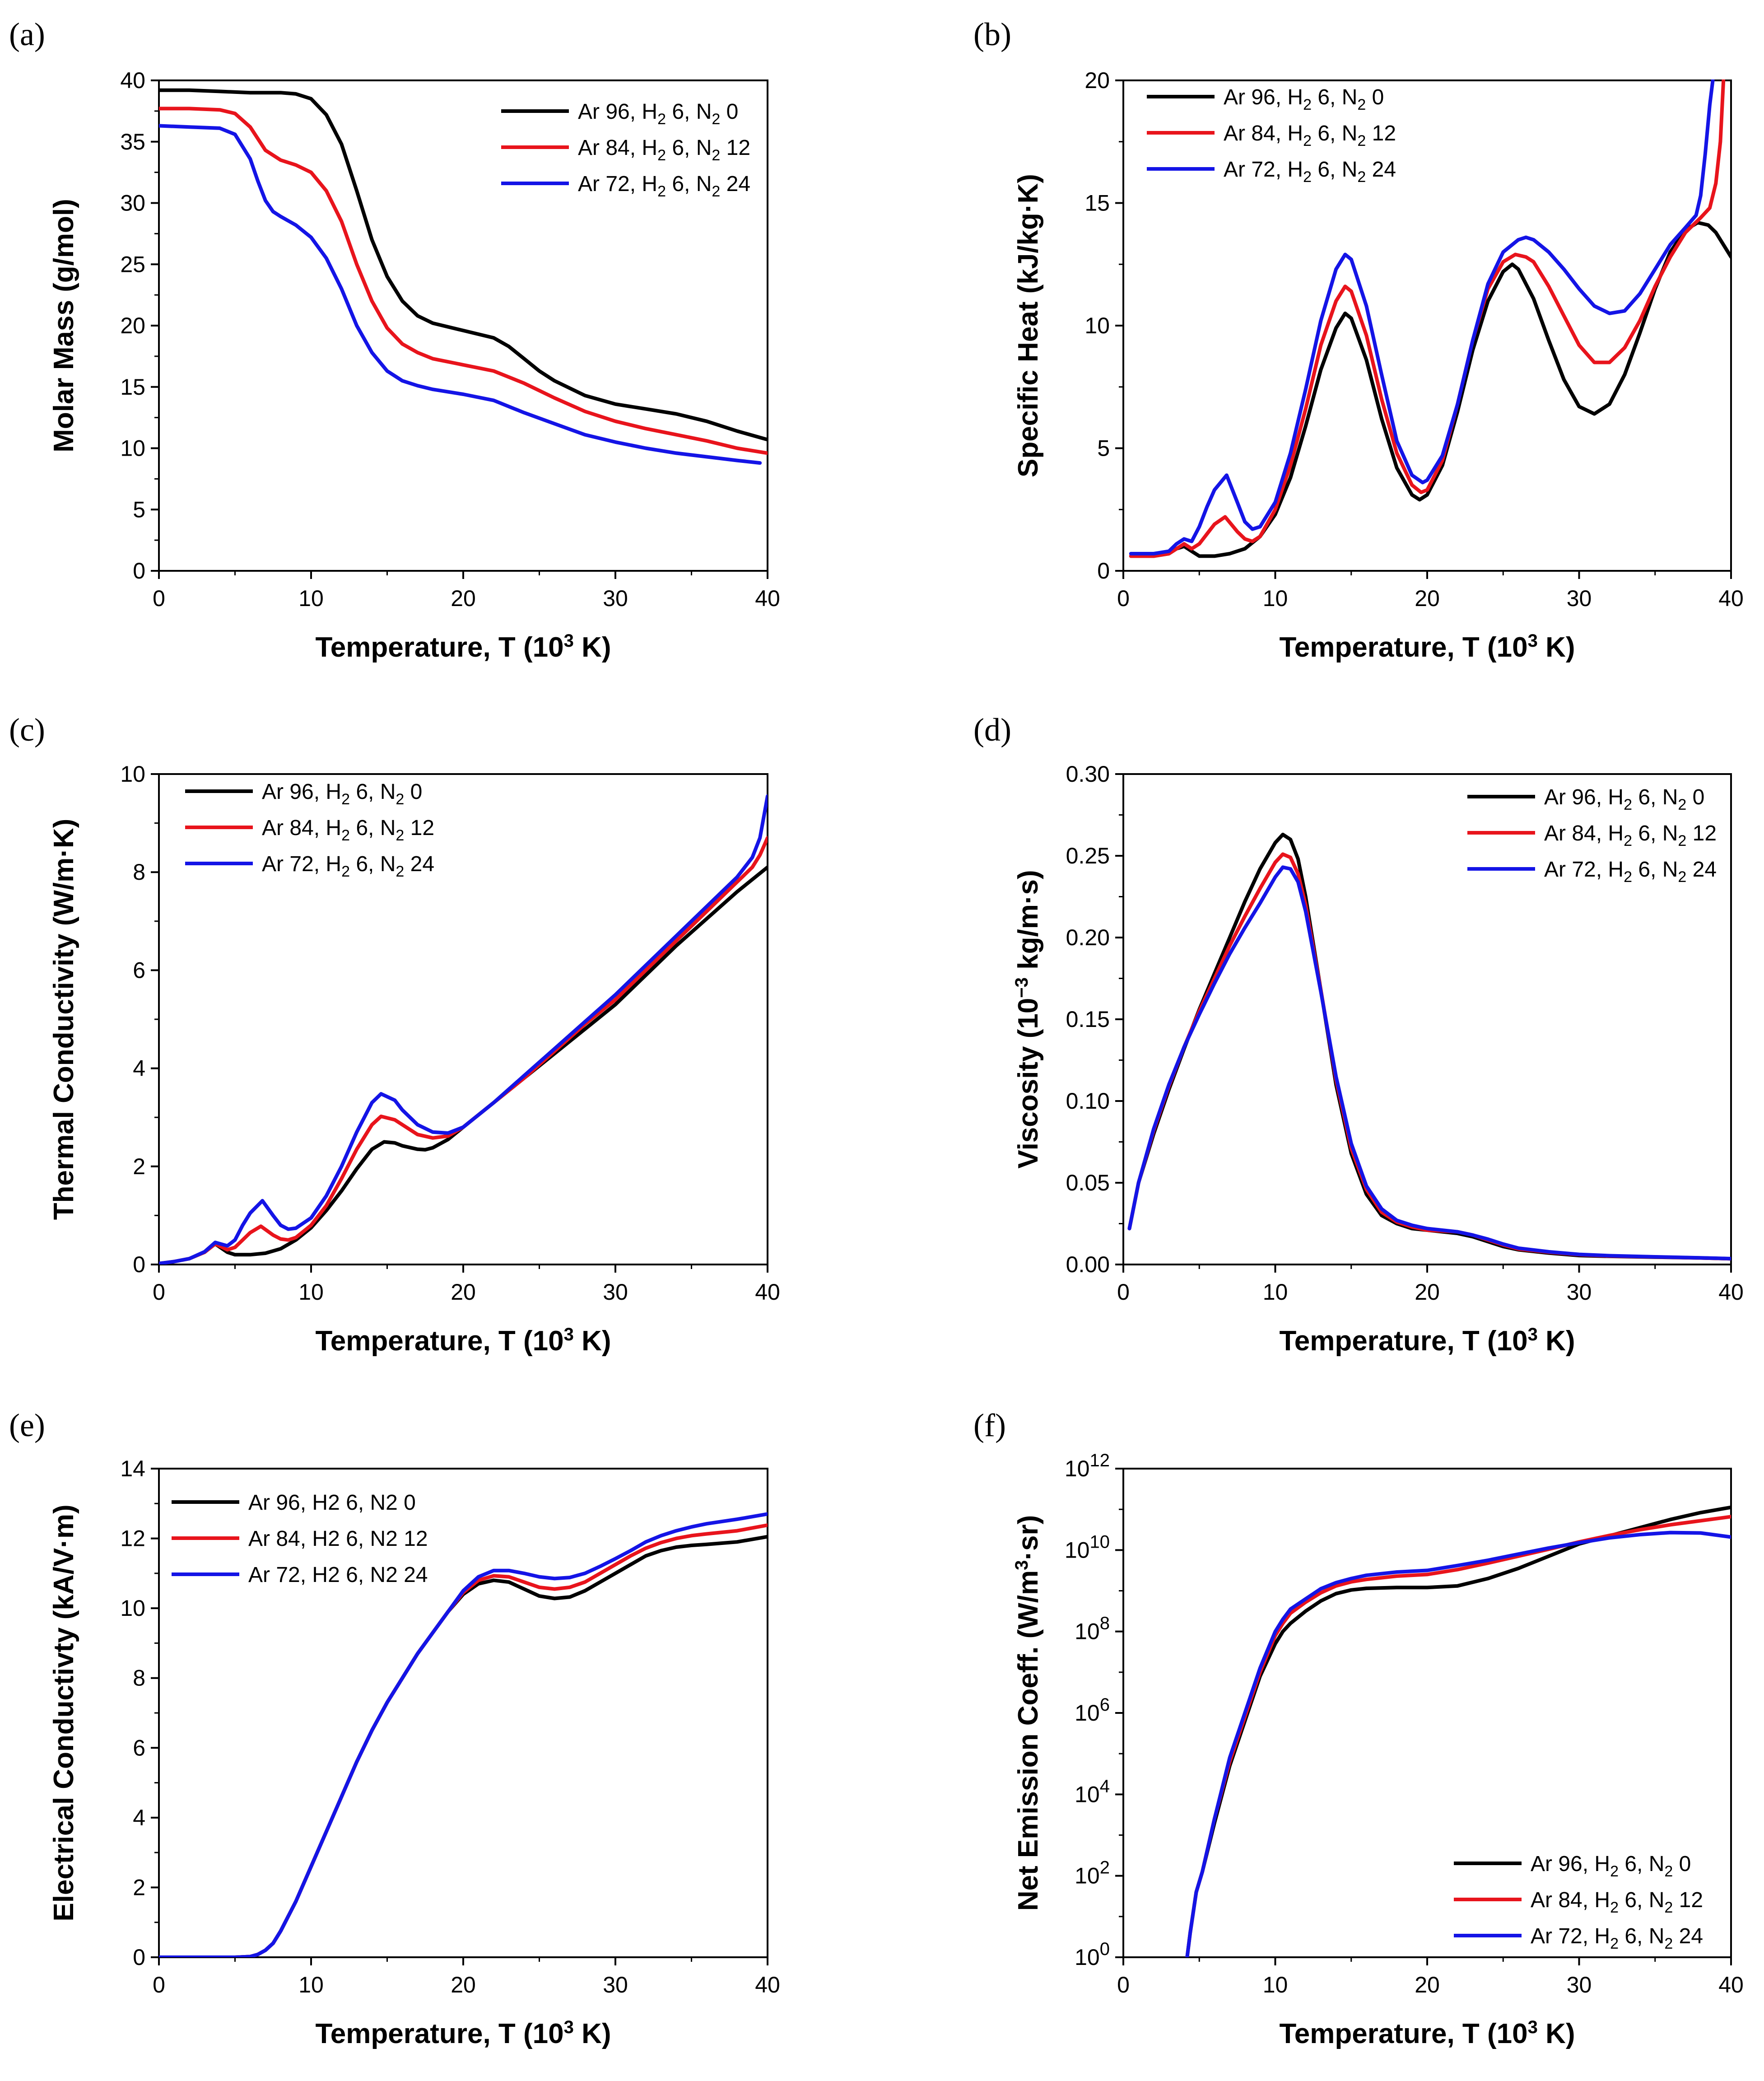 This screenshot has height=2081, width=1764. I want to click on y-tick-label: 10¹², so click(1087, 1466).